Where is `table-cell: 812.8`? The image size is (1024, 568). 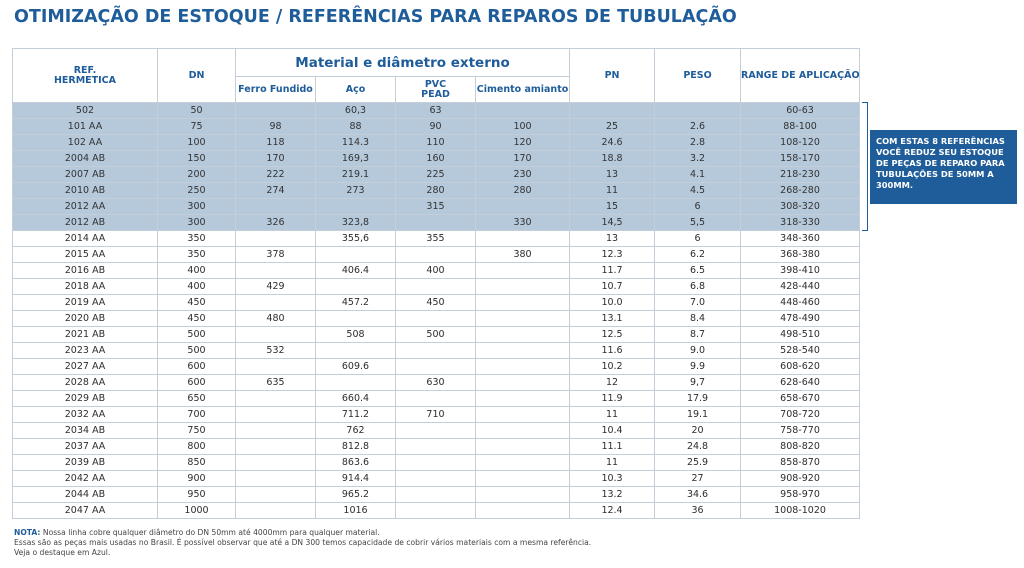
table-cell: 812.8 is located at coordinates (355, 446).